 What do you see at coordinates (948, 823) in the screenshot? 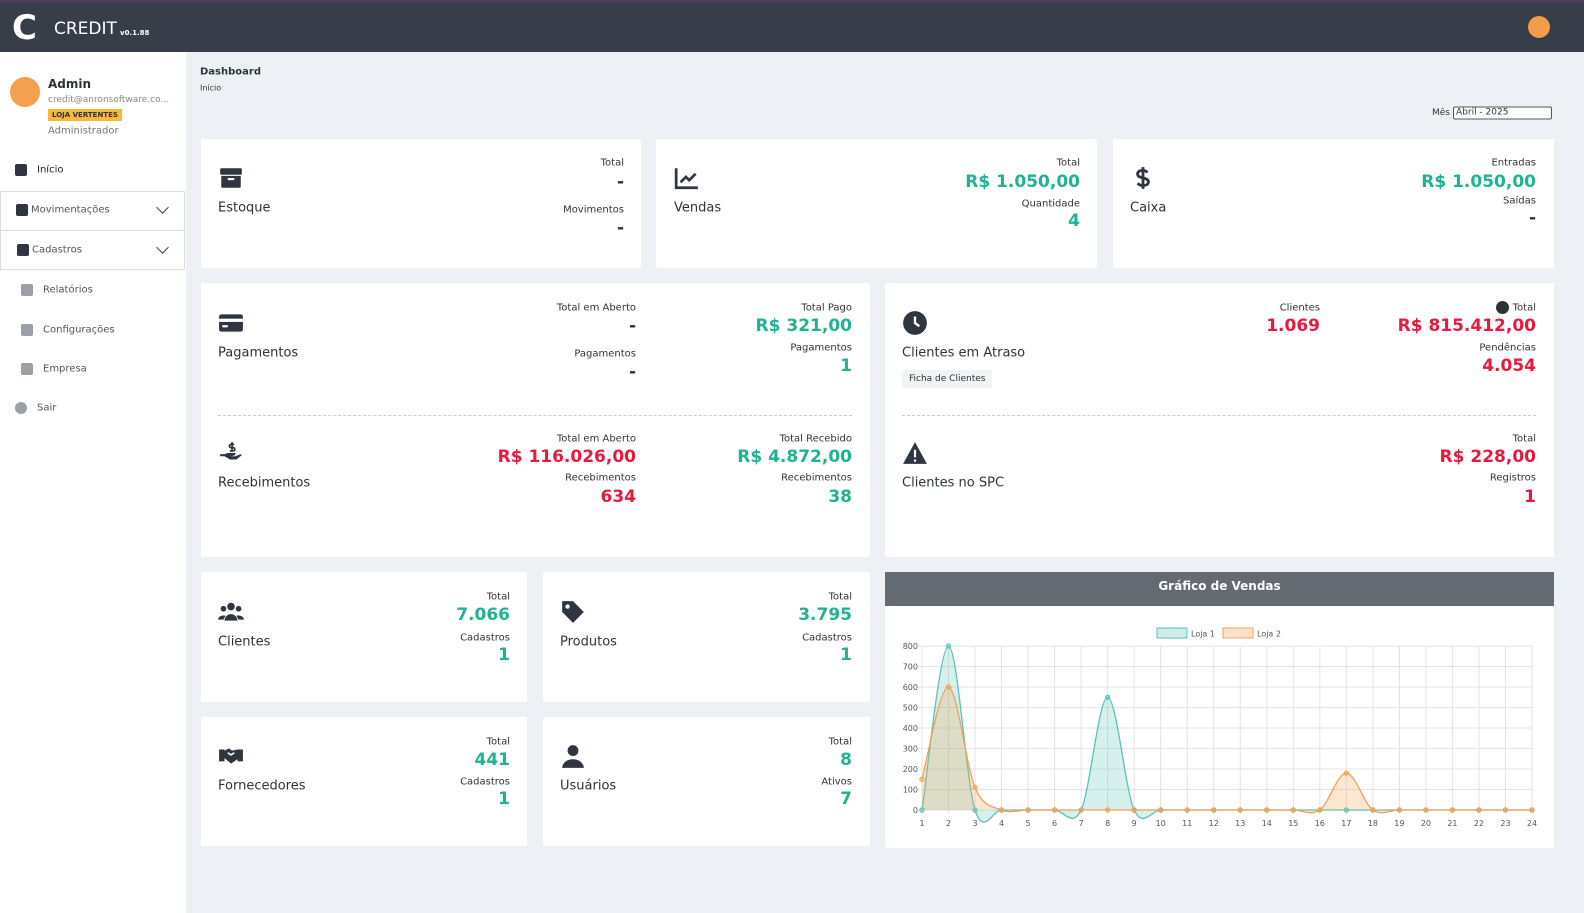
I see `x-tick-label: 2` at bounding box center [948, 823].